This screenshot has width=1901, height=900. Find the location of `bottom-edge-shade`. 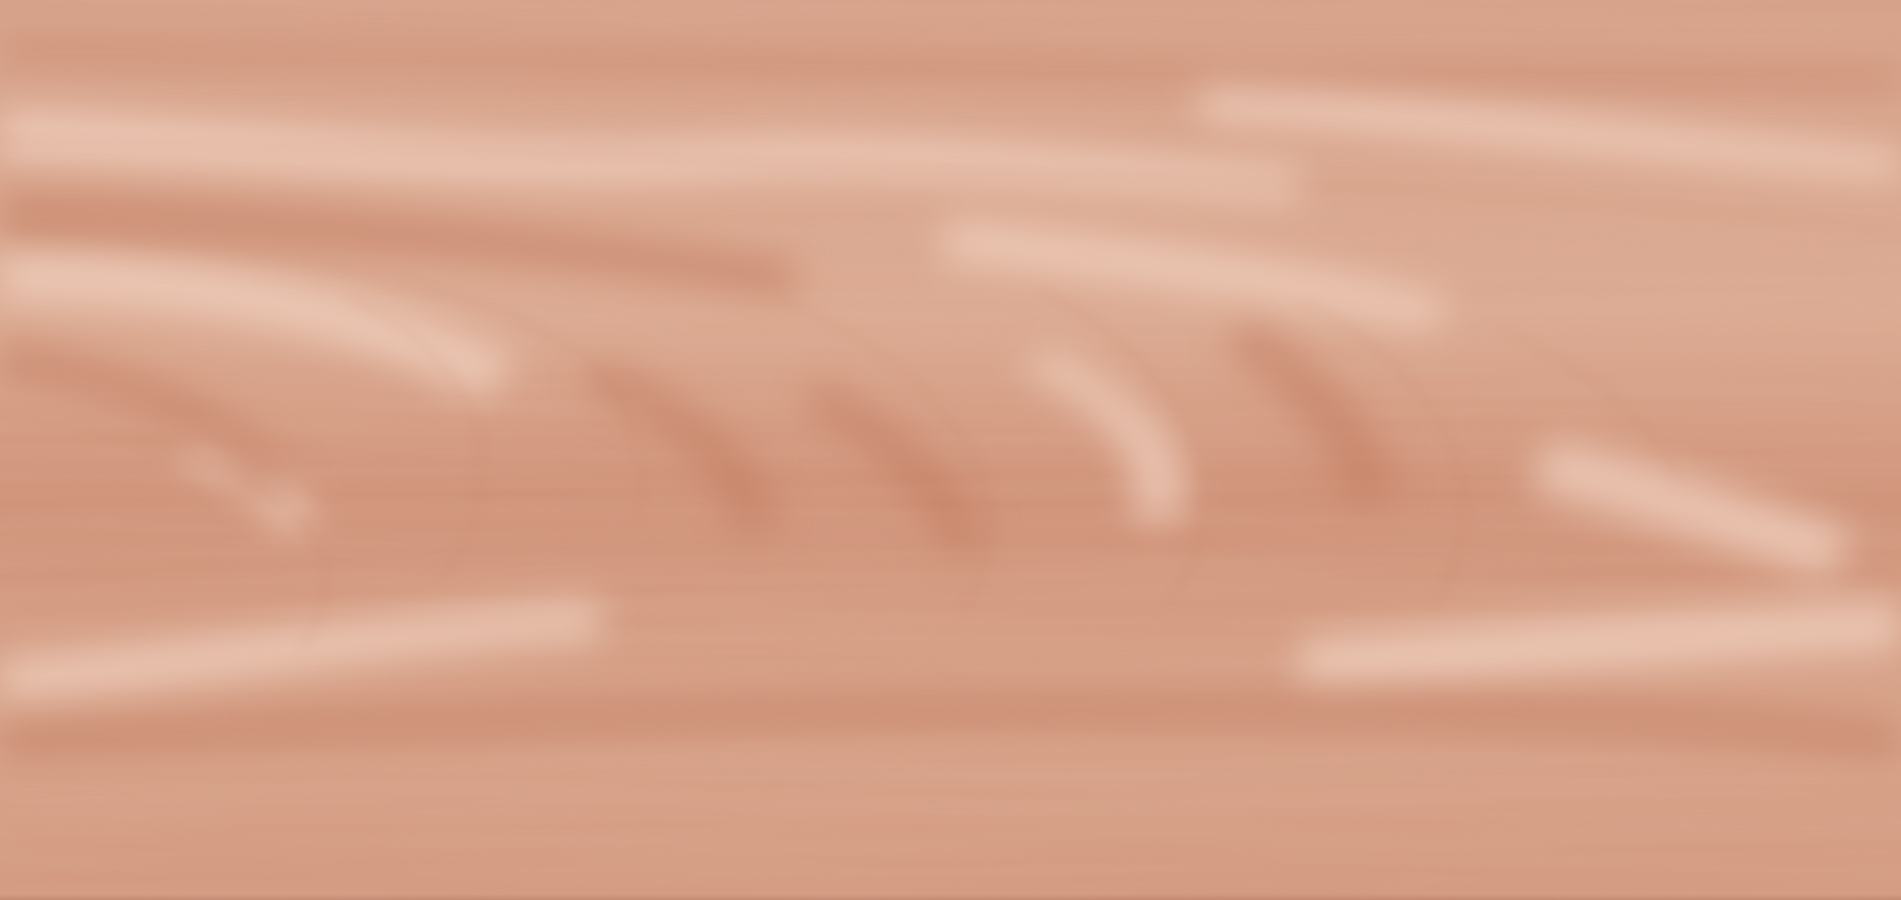

bottom-edge-shade is located at coordinates (950, 897).